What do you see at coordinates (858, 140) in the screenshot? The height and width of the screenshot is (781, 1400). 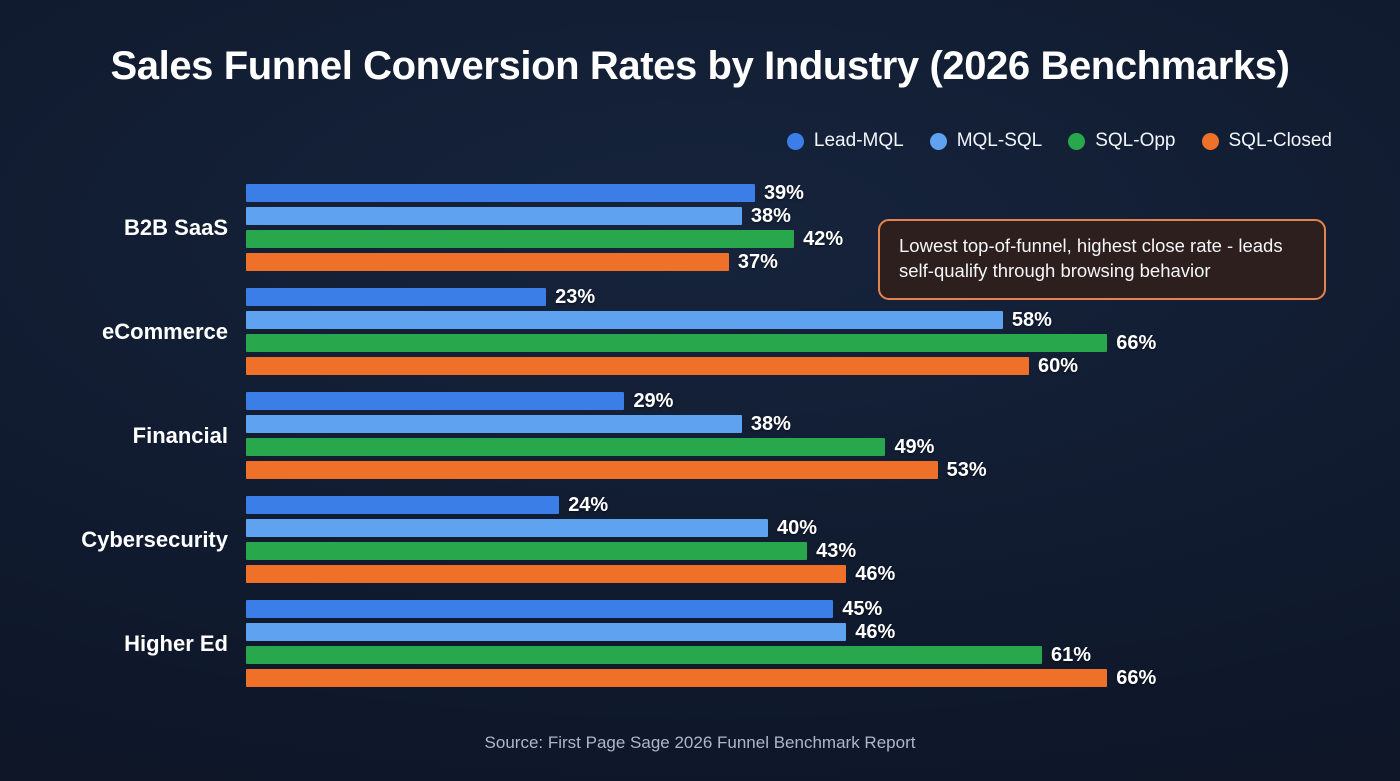 I see `legend-item-label: Lead-MQL` at bounding box center [858, 140].